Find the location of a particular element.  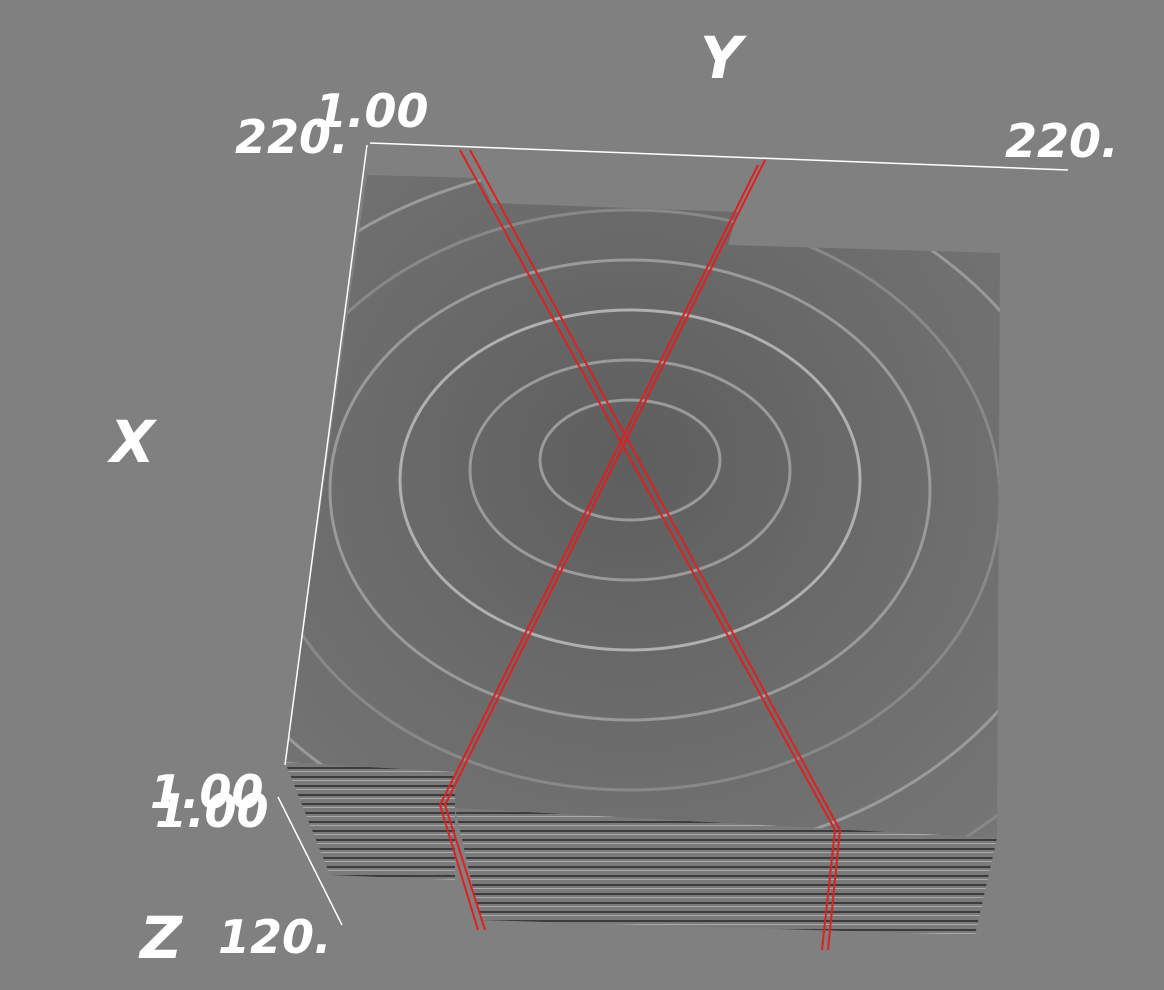

axis-label: Z is located at coordinates (160, 938).